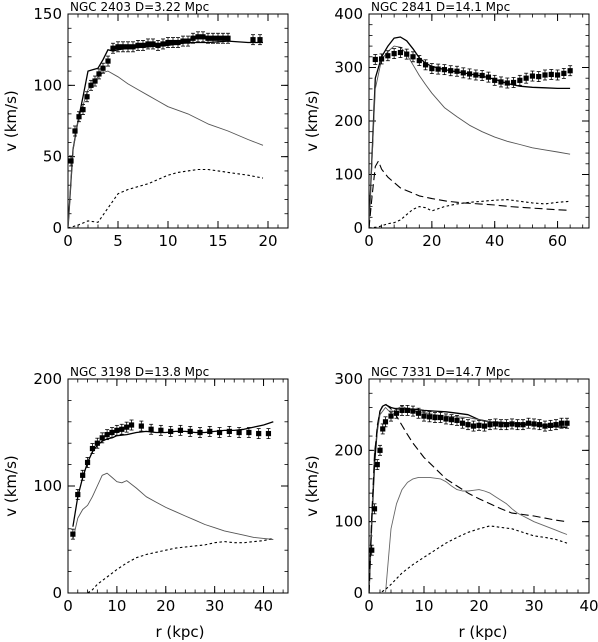 This screenshot has height=642, width=598. What do you see at coordinates (47, 14) in the screenshot?
I see `y-tick-label: 150` at bounding box center [47, 14].